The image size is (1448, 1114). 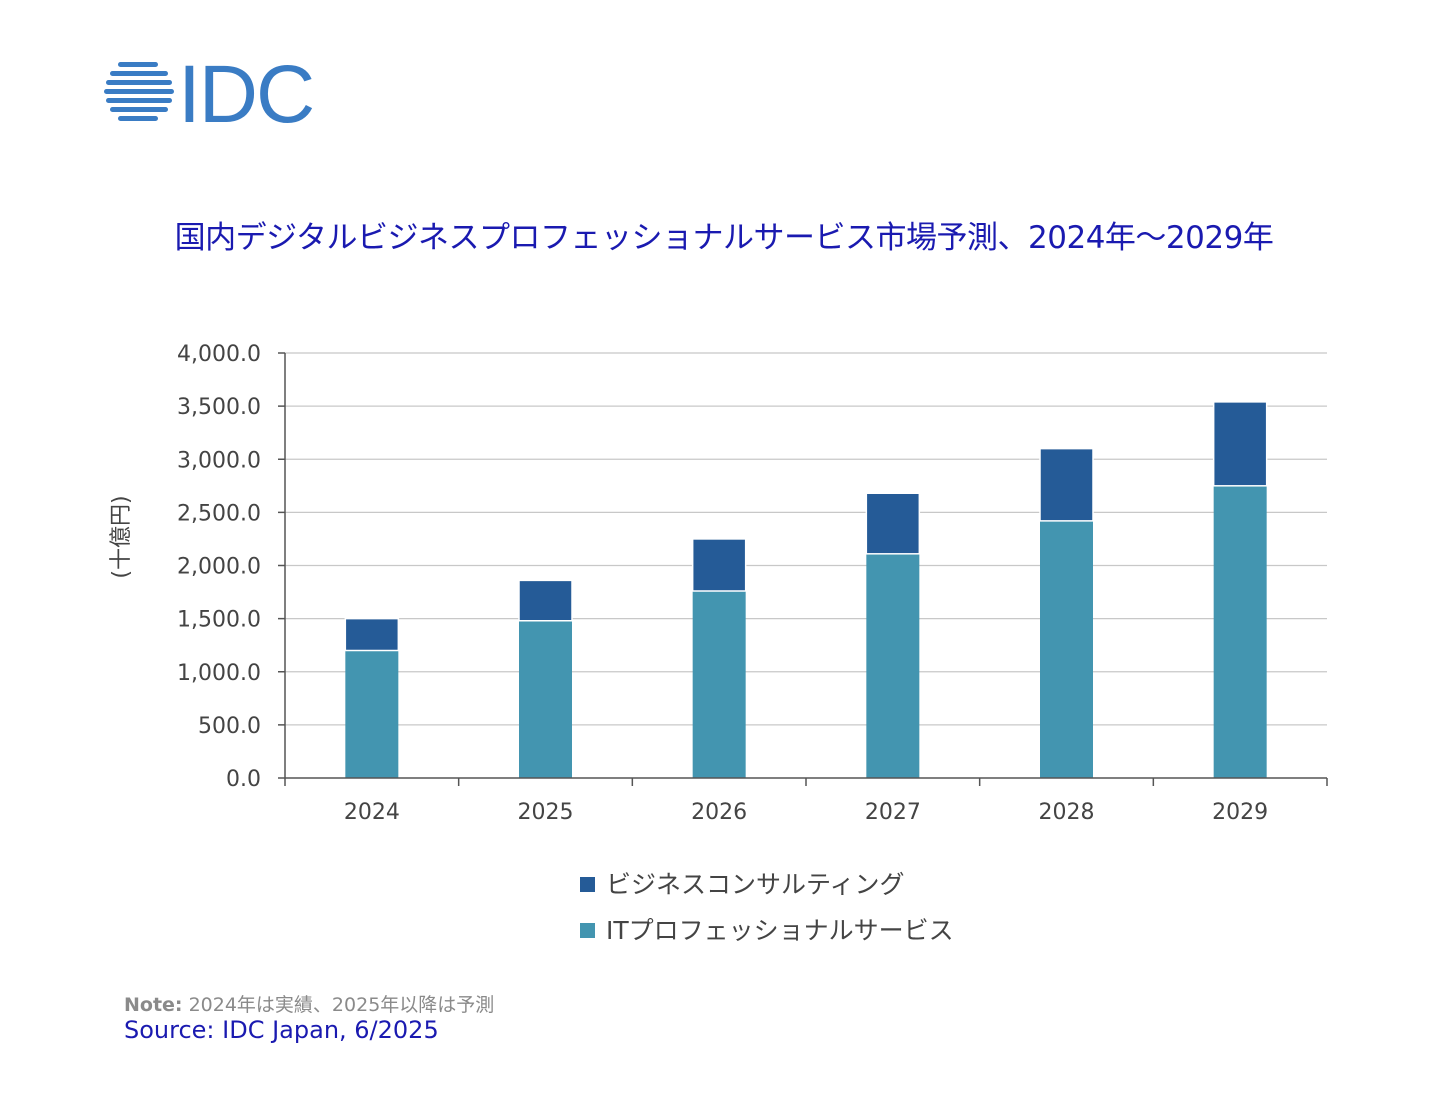 I want to click on y-tick-label: 1,000.0, so click(x=219, y=673).